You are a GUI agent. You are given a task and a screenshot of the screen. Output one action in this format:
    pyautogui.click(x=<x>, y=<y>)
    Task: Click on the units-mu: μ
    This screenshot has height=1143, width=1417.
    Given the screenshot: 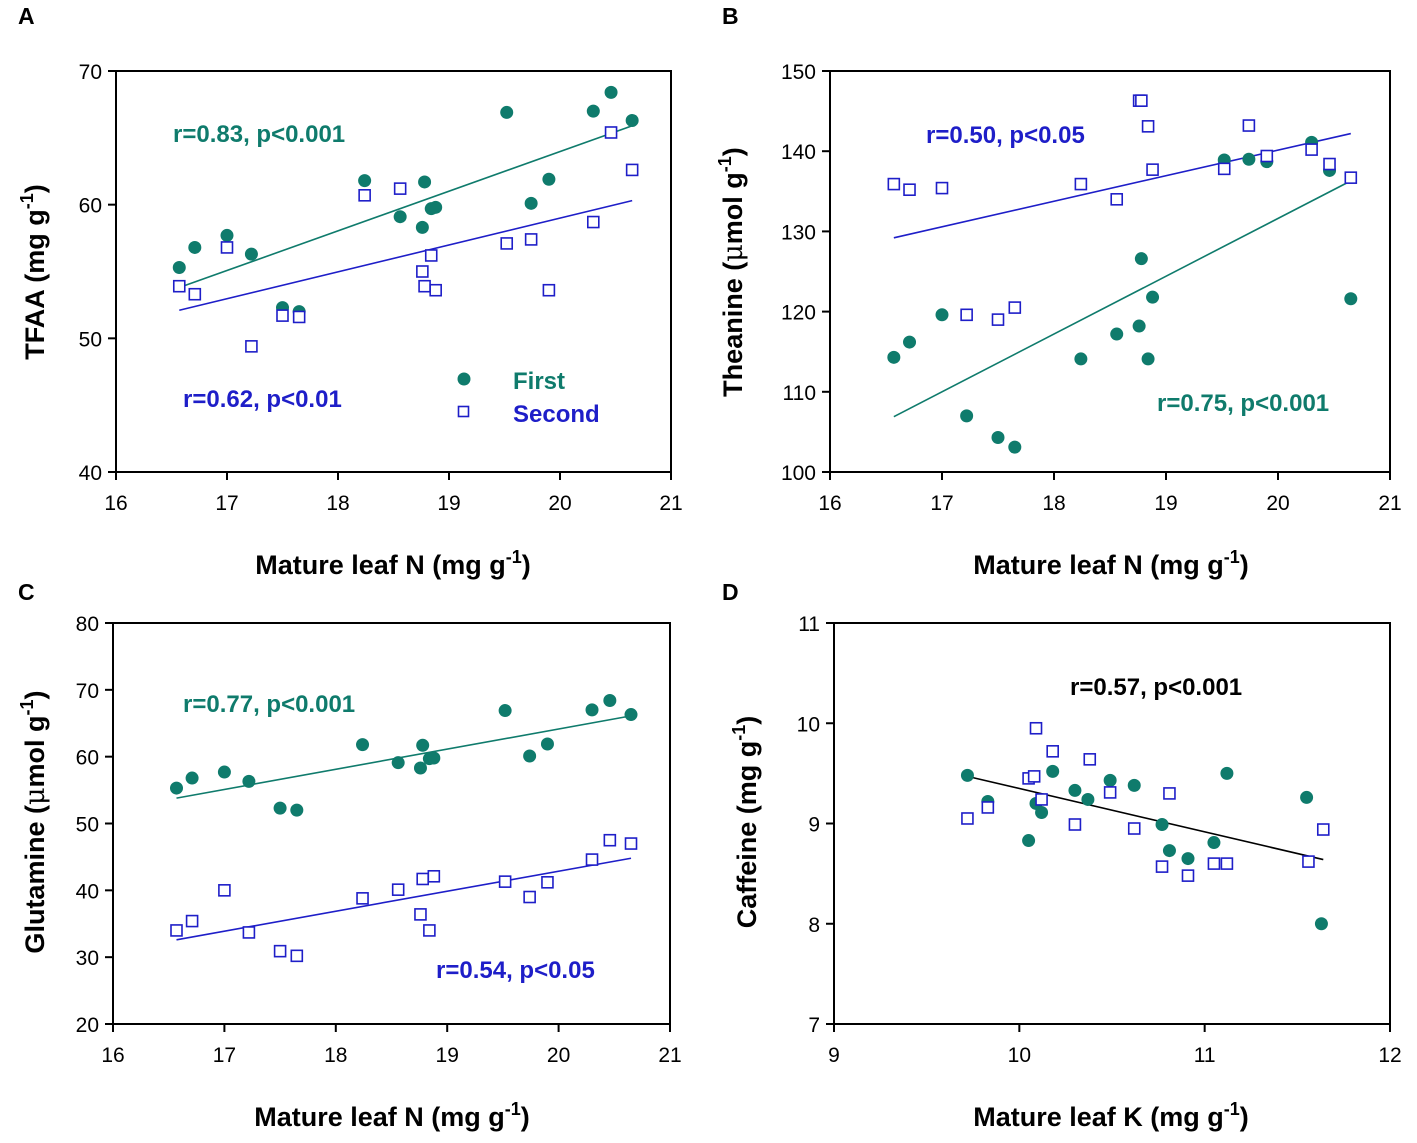 What is the action you would take?
    pyautogui.click(x=35, y=796)
    